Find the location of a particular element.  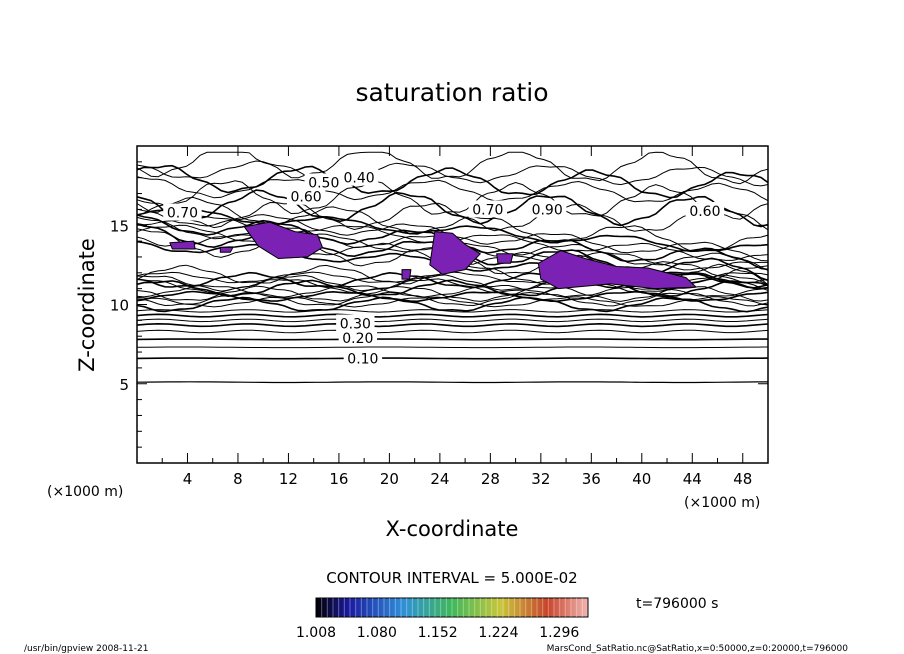

x-unit-right: (×1000 m) is located at coordinates (722, 503).